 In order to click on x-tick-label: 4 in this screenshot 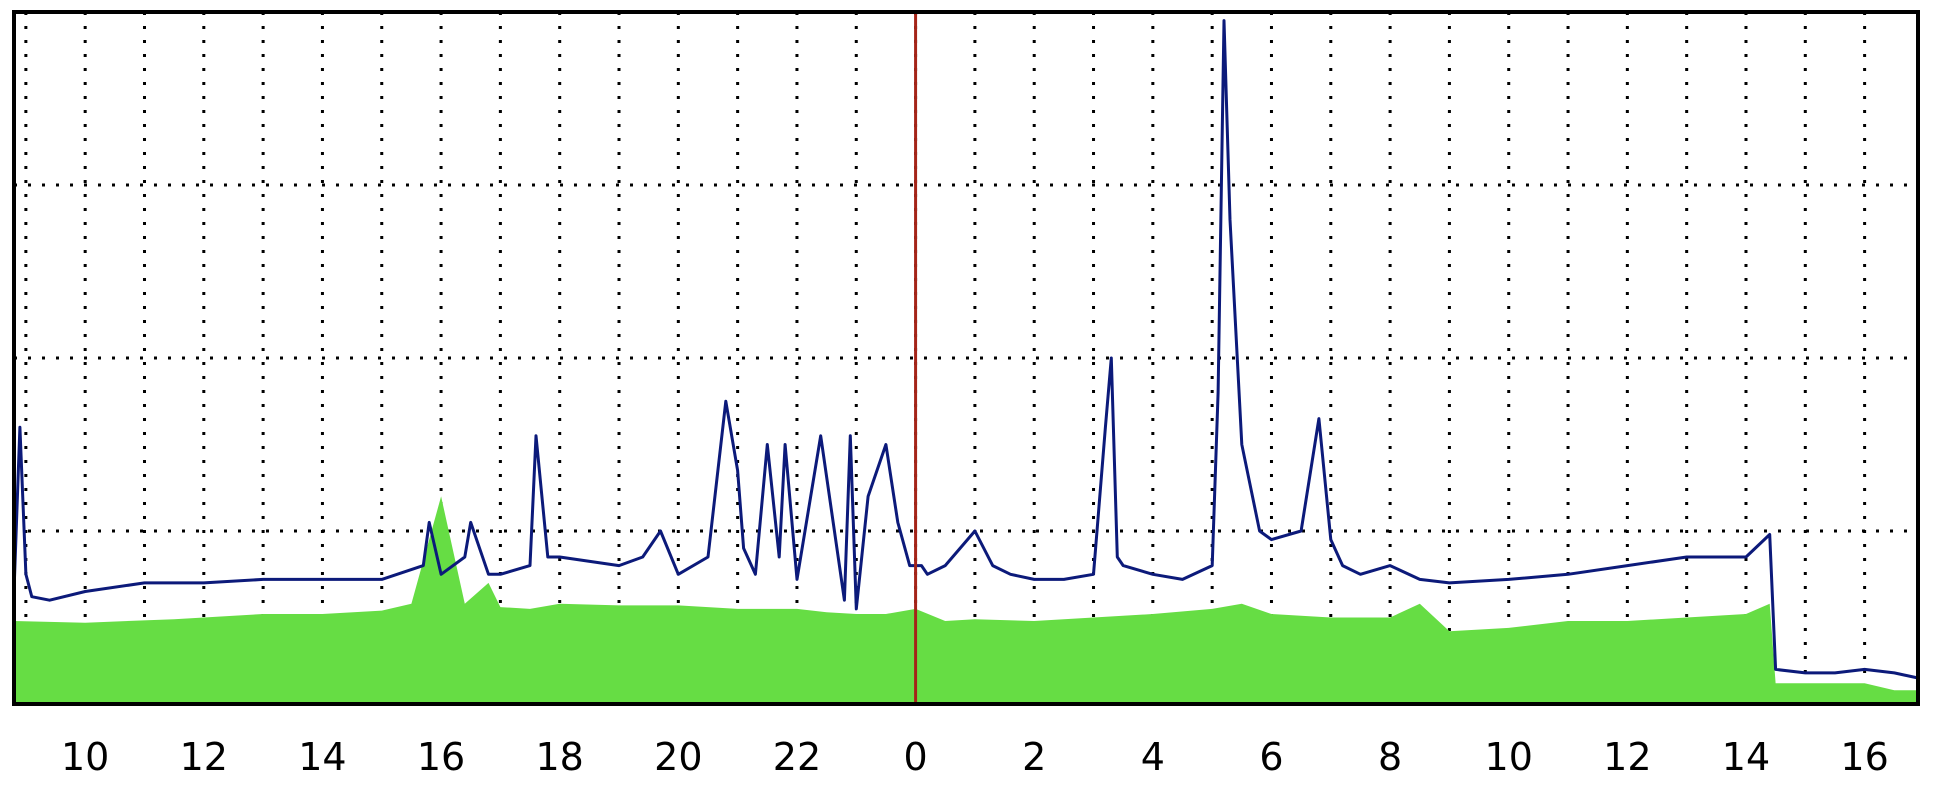, I will do `click(1153, 757)`.